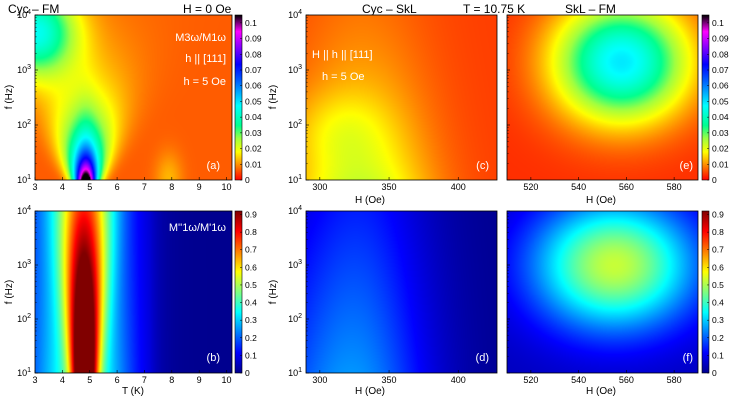  What do you see at coordinates (213, 166) in the screenshot?
I see `panel-label-a: (a)` at bounding box center [213, 166].